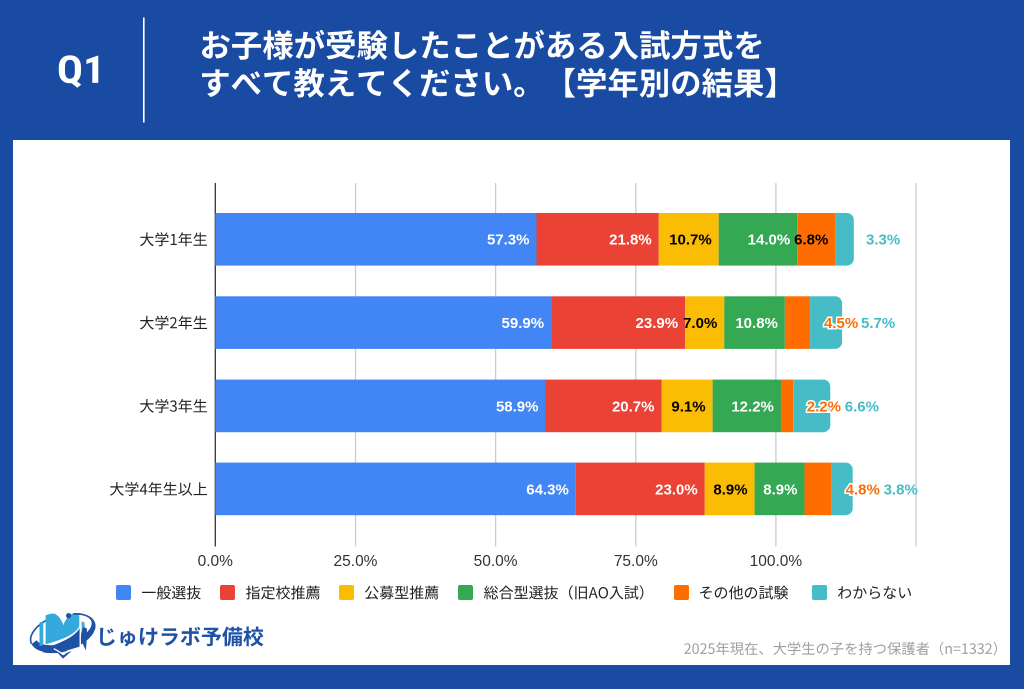 Image resolution: width=1024 pixels, height=689 pixels. I want to click on svg-text: 6.6%, so click(862, 406).